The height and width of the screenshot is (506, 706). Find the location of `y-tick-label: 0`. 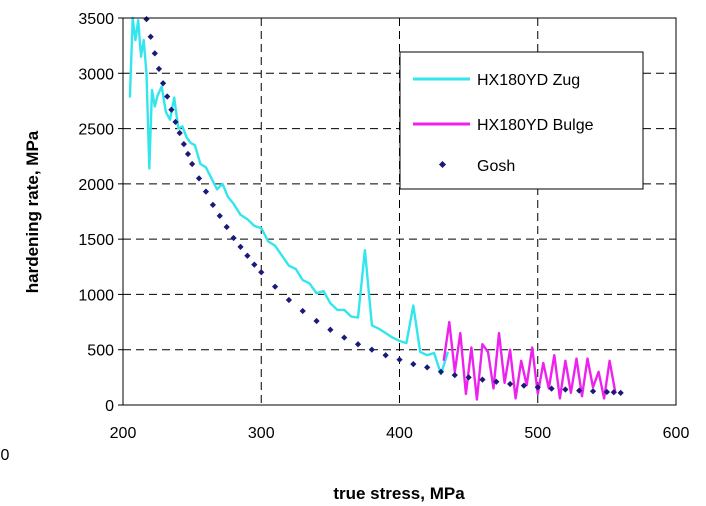

y-tick-label: 0 is located at coordinates (109, 406).